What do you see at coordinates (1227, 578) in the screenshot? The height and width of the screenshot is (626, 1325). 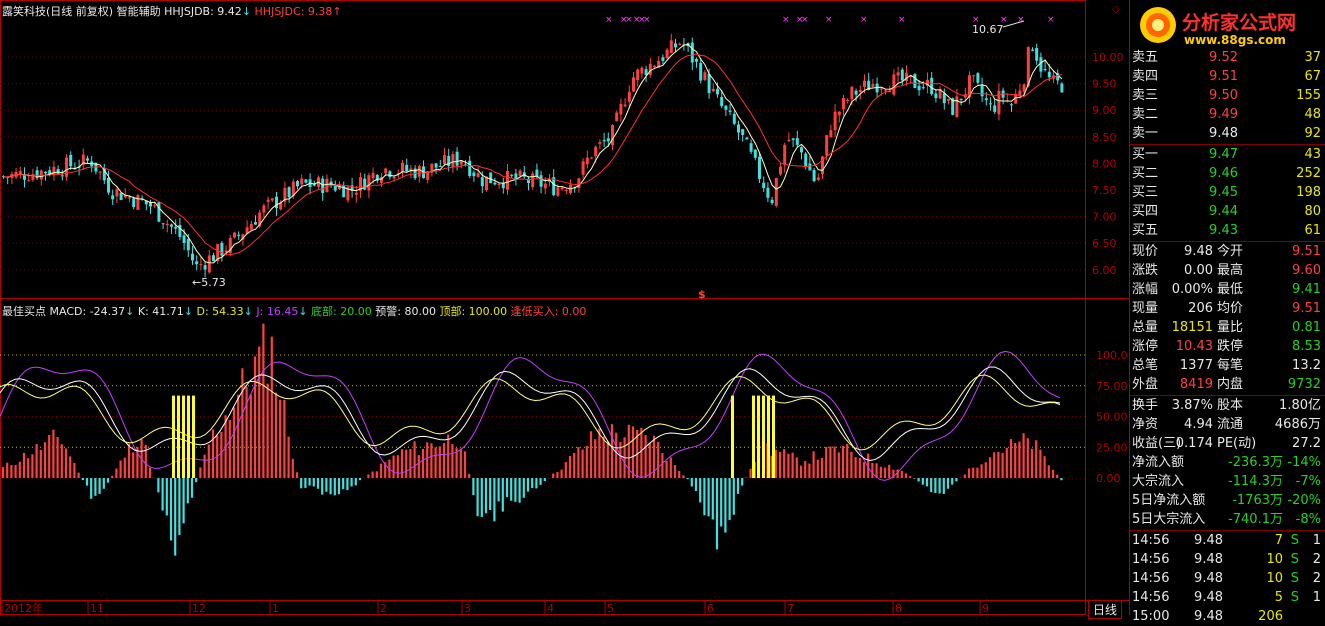 I see `tick-row: 14:56 9.48 10 S 2` at bounding box center [1227, 578].